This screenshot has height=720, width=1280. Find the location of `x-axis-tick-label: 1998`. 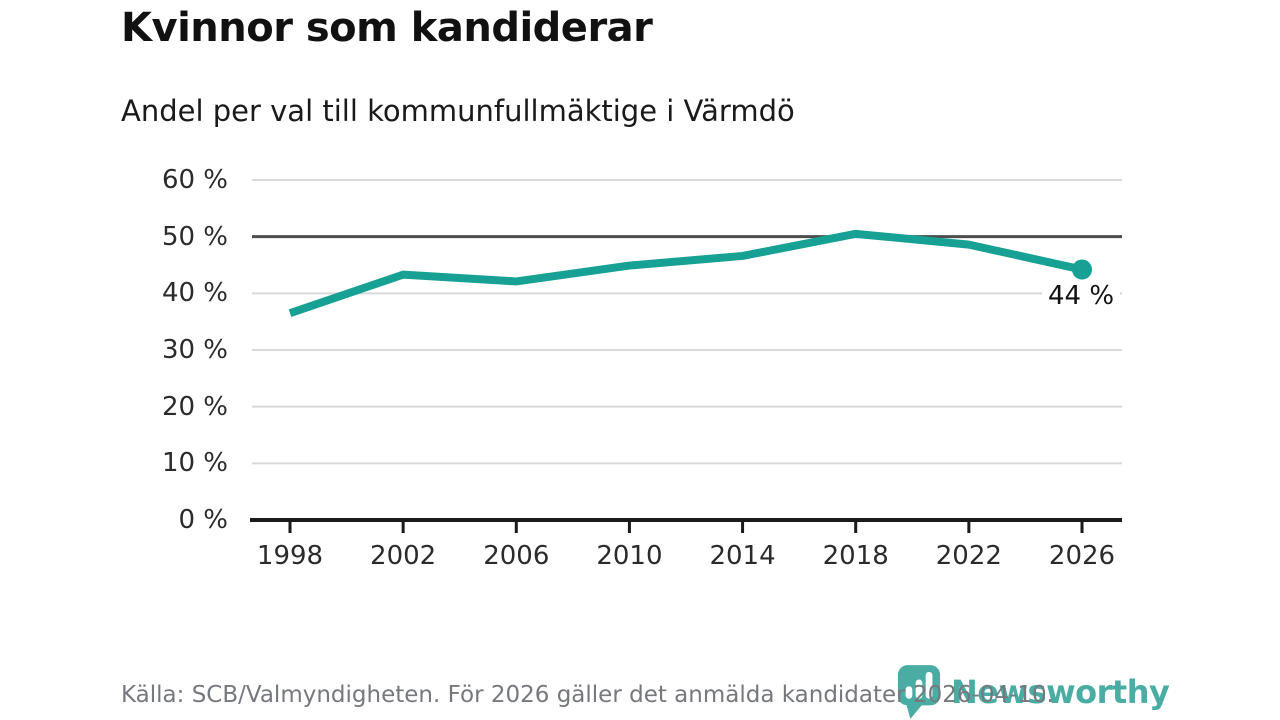

x-axis-tick-label: 1998 is located at coordinates (290, 556).